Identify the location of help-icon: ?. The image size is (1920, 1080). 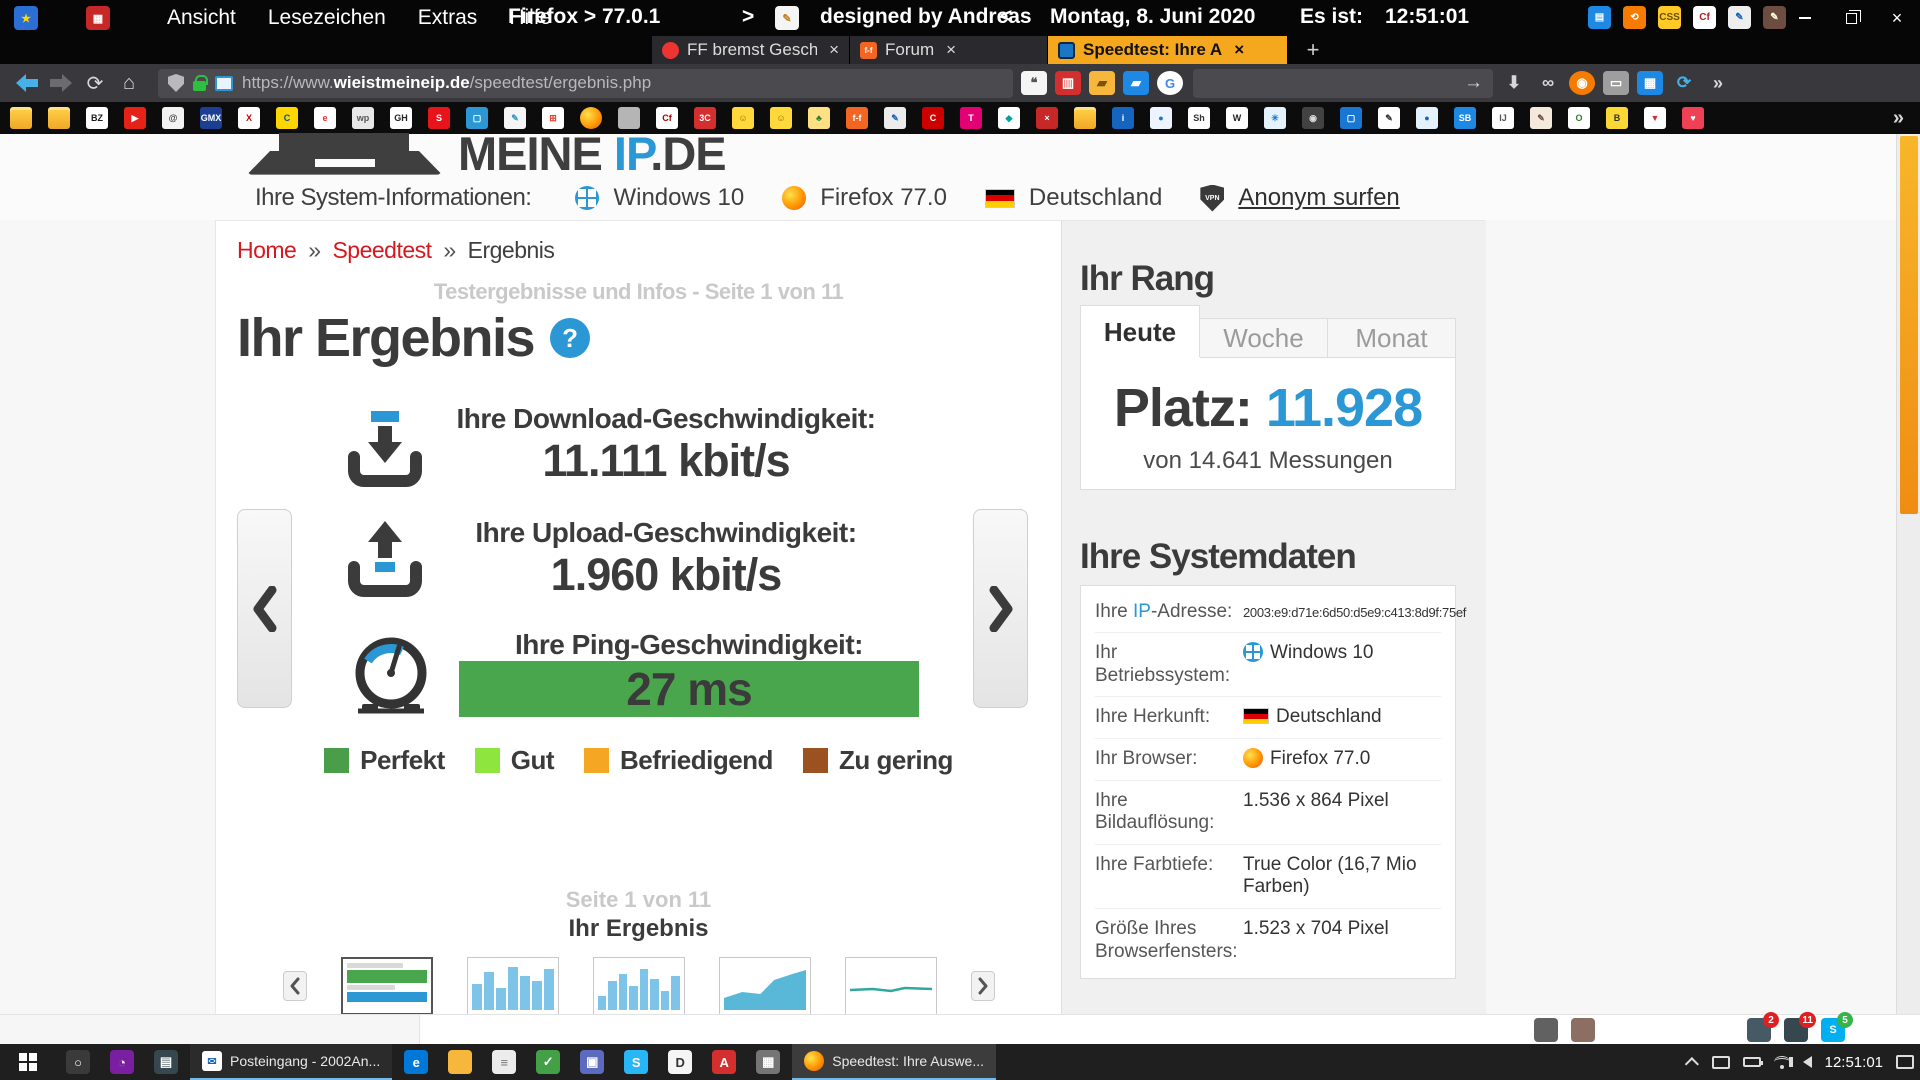
(570, 338).